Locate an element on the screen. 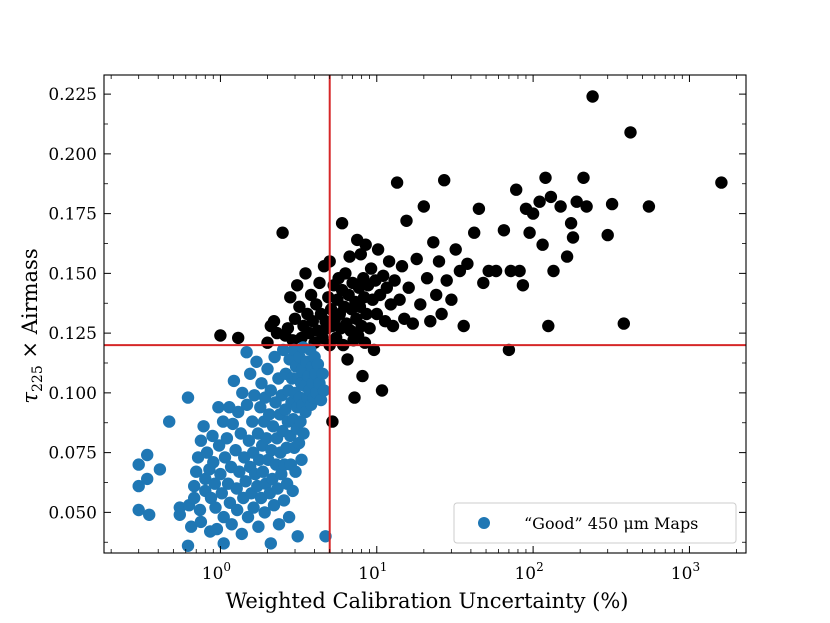 This screenshot has height=623, width=830. y-tick-label: 0.150 is located at coordinates (72, 274).